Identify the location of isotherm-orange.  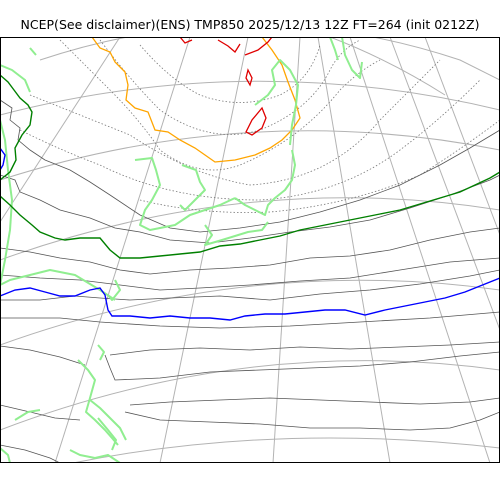
(196, 100).